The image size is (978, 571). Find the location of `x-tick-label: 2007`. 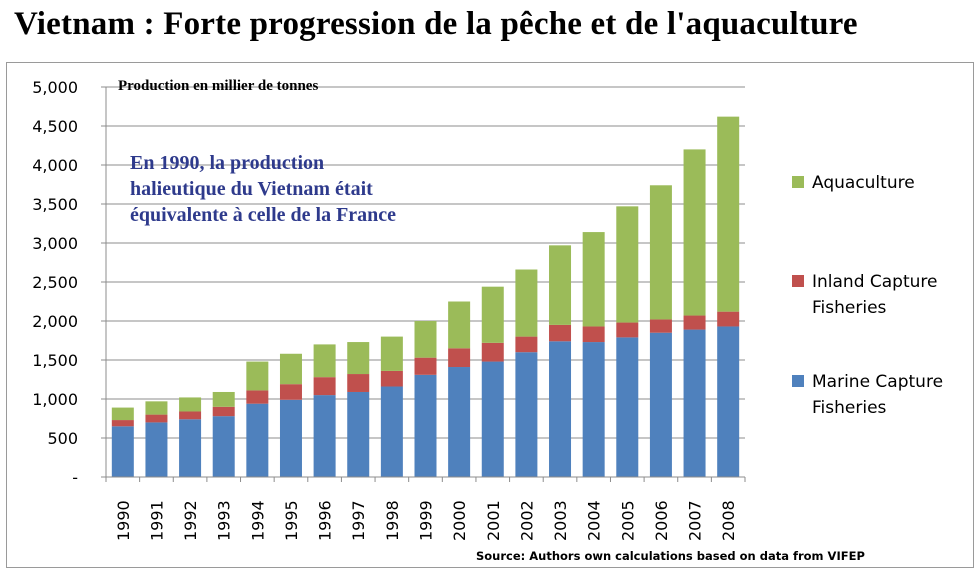

x-tick-label: 2007 is located at coordinates (695, 520).